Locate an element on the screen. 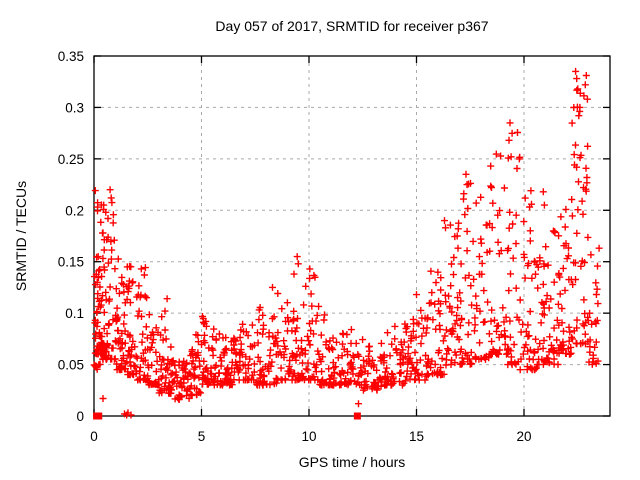 Image resolution: width=640 pixels, height=480 pixels. y-tick-label: 0.05 is located at coordinates (71, 365).